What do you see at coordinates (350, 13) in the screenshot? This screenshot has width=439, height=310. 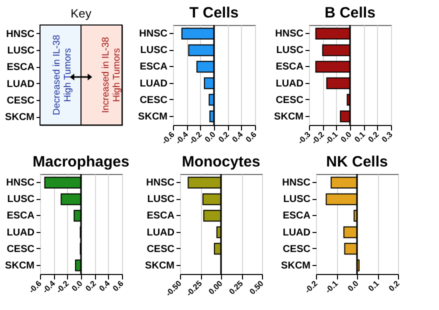 I see `chart-title: B Cells` at bounding box center [350, 13].